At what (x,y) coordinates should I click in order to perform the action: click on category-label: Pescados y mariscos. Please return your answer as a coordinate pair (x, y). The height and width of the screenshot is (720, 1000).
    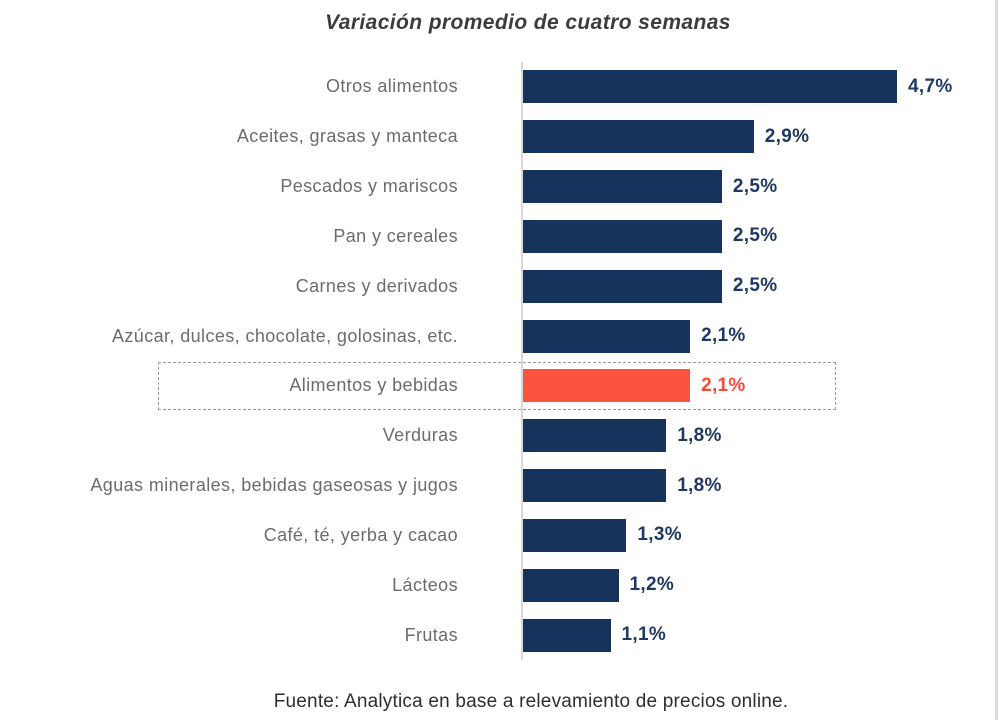
    Looking at the image, I should click on (369, 186).